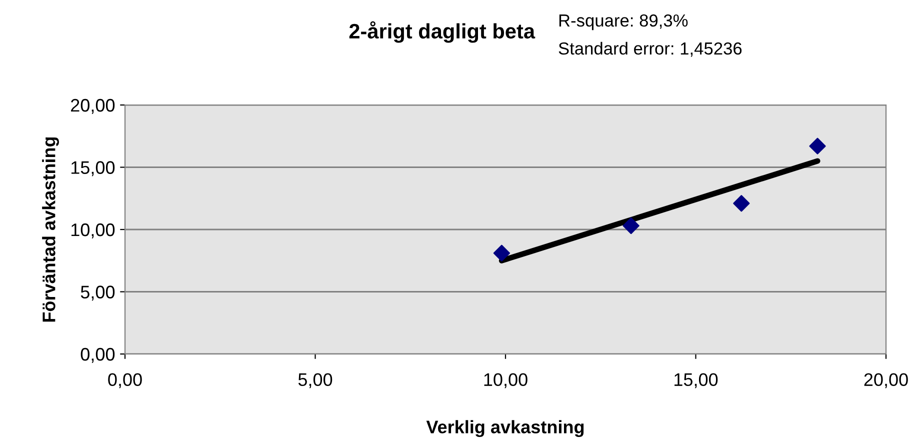 The image size is (919, 443). What do you see at coordinates (886, 380) in the screenshot?
I see `x-tick-label: 20,00` at bounding box center [886, 380].